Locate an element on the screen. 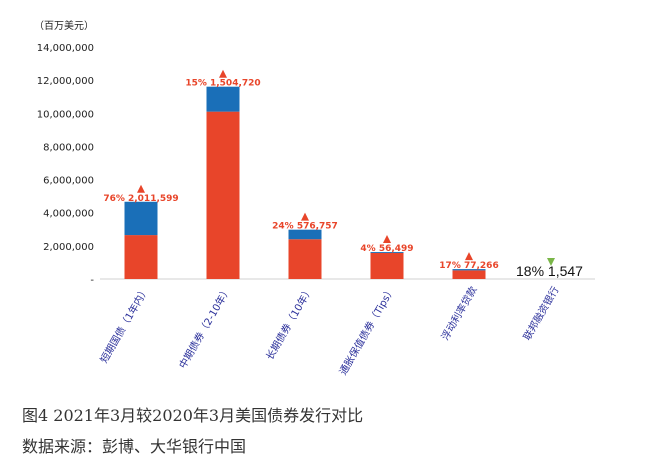  y-tick-label: - is located at coordinates (92, 280).